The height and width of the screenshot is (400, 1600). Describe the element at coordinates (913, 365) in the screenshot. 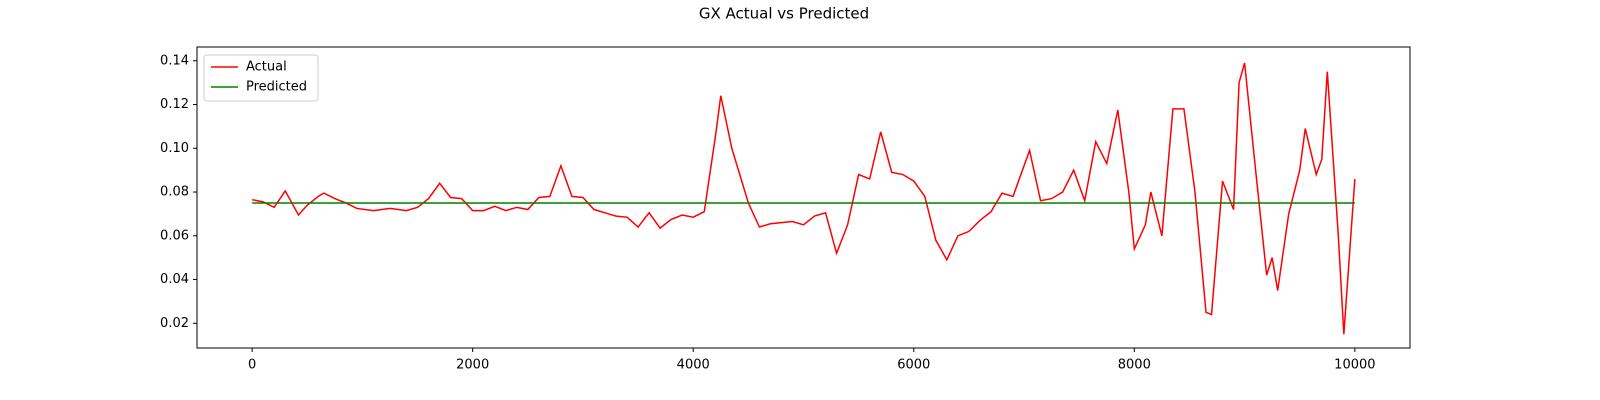

I see `x-tick-label: 6000` at that location.